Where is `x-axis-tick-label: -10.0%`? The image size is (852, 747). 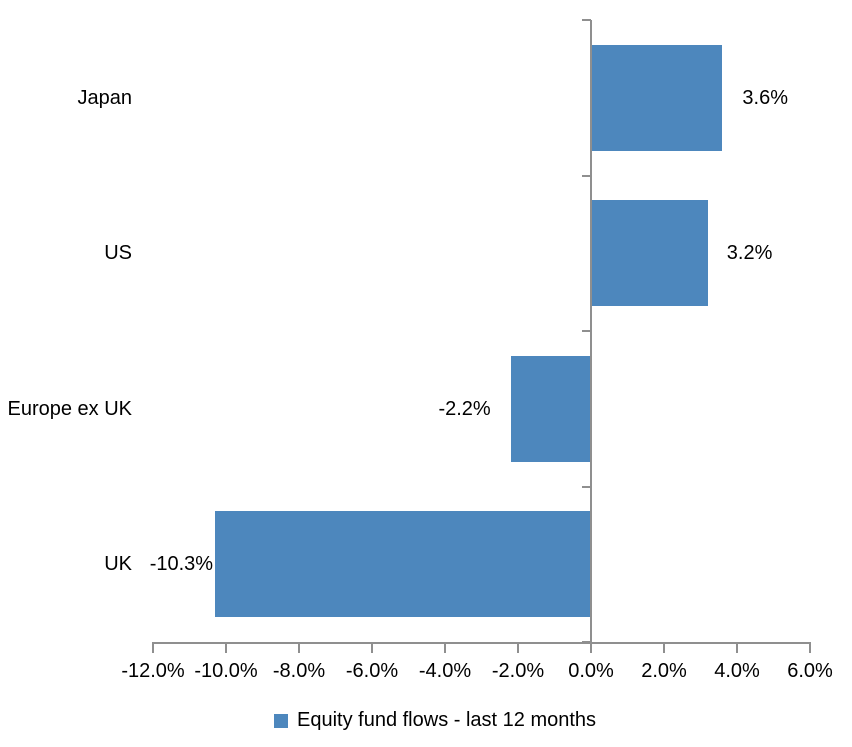
x-axis-tick-label: -10.0% is located at coordinates (226, 671).